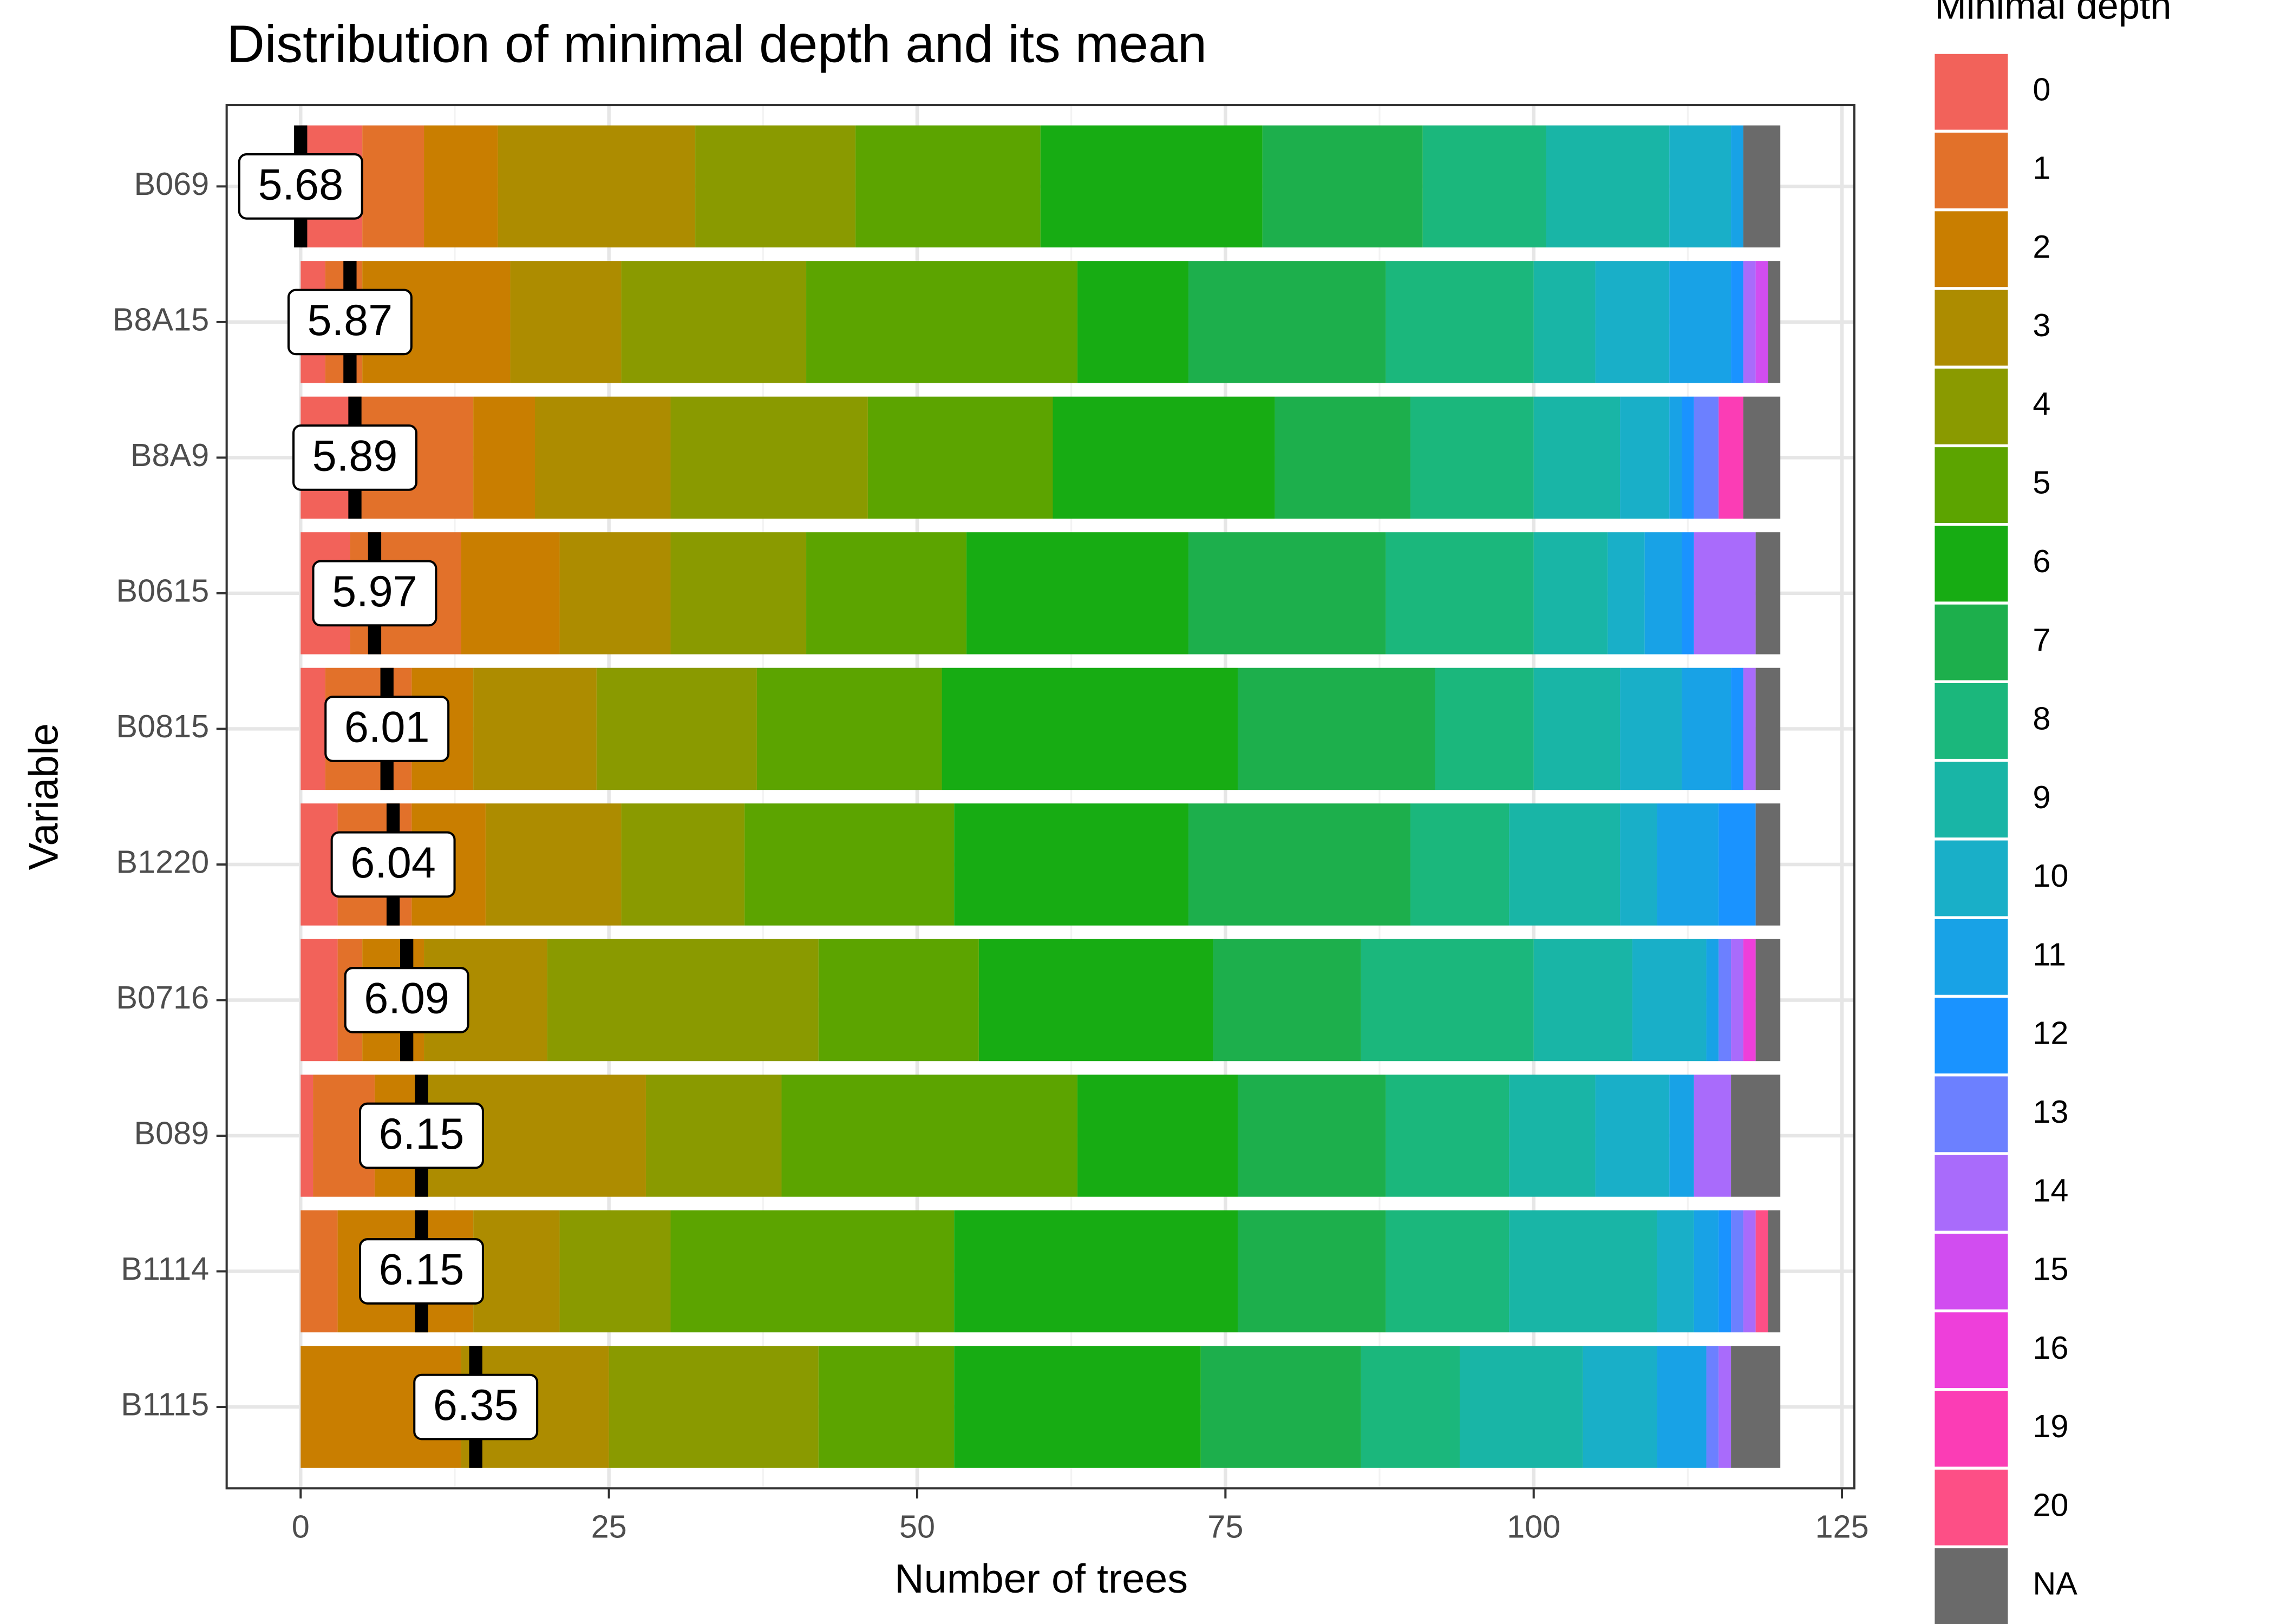 The height and width of the screenshot is (1624, 2274). I want to click on mean-label: 6.15, so click(422, 1134).